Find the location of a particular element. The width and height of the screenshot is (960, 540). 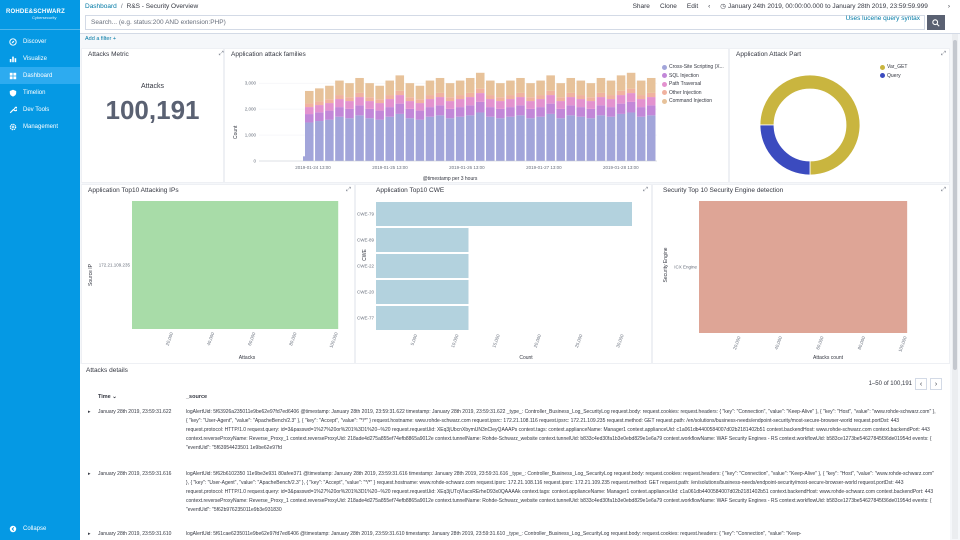

nav-next-arrow: › is located at coordinates (948, 6).